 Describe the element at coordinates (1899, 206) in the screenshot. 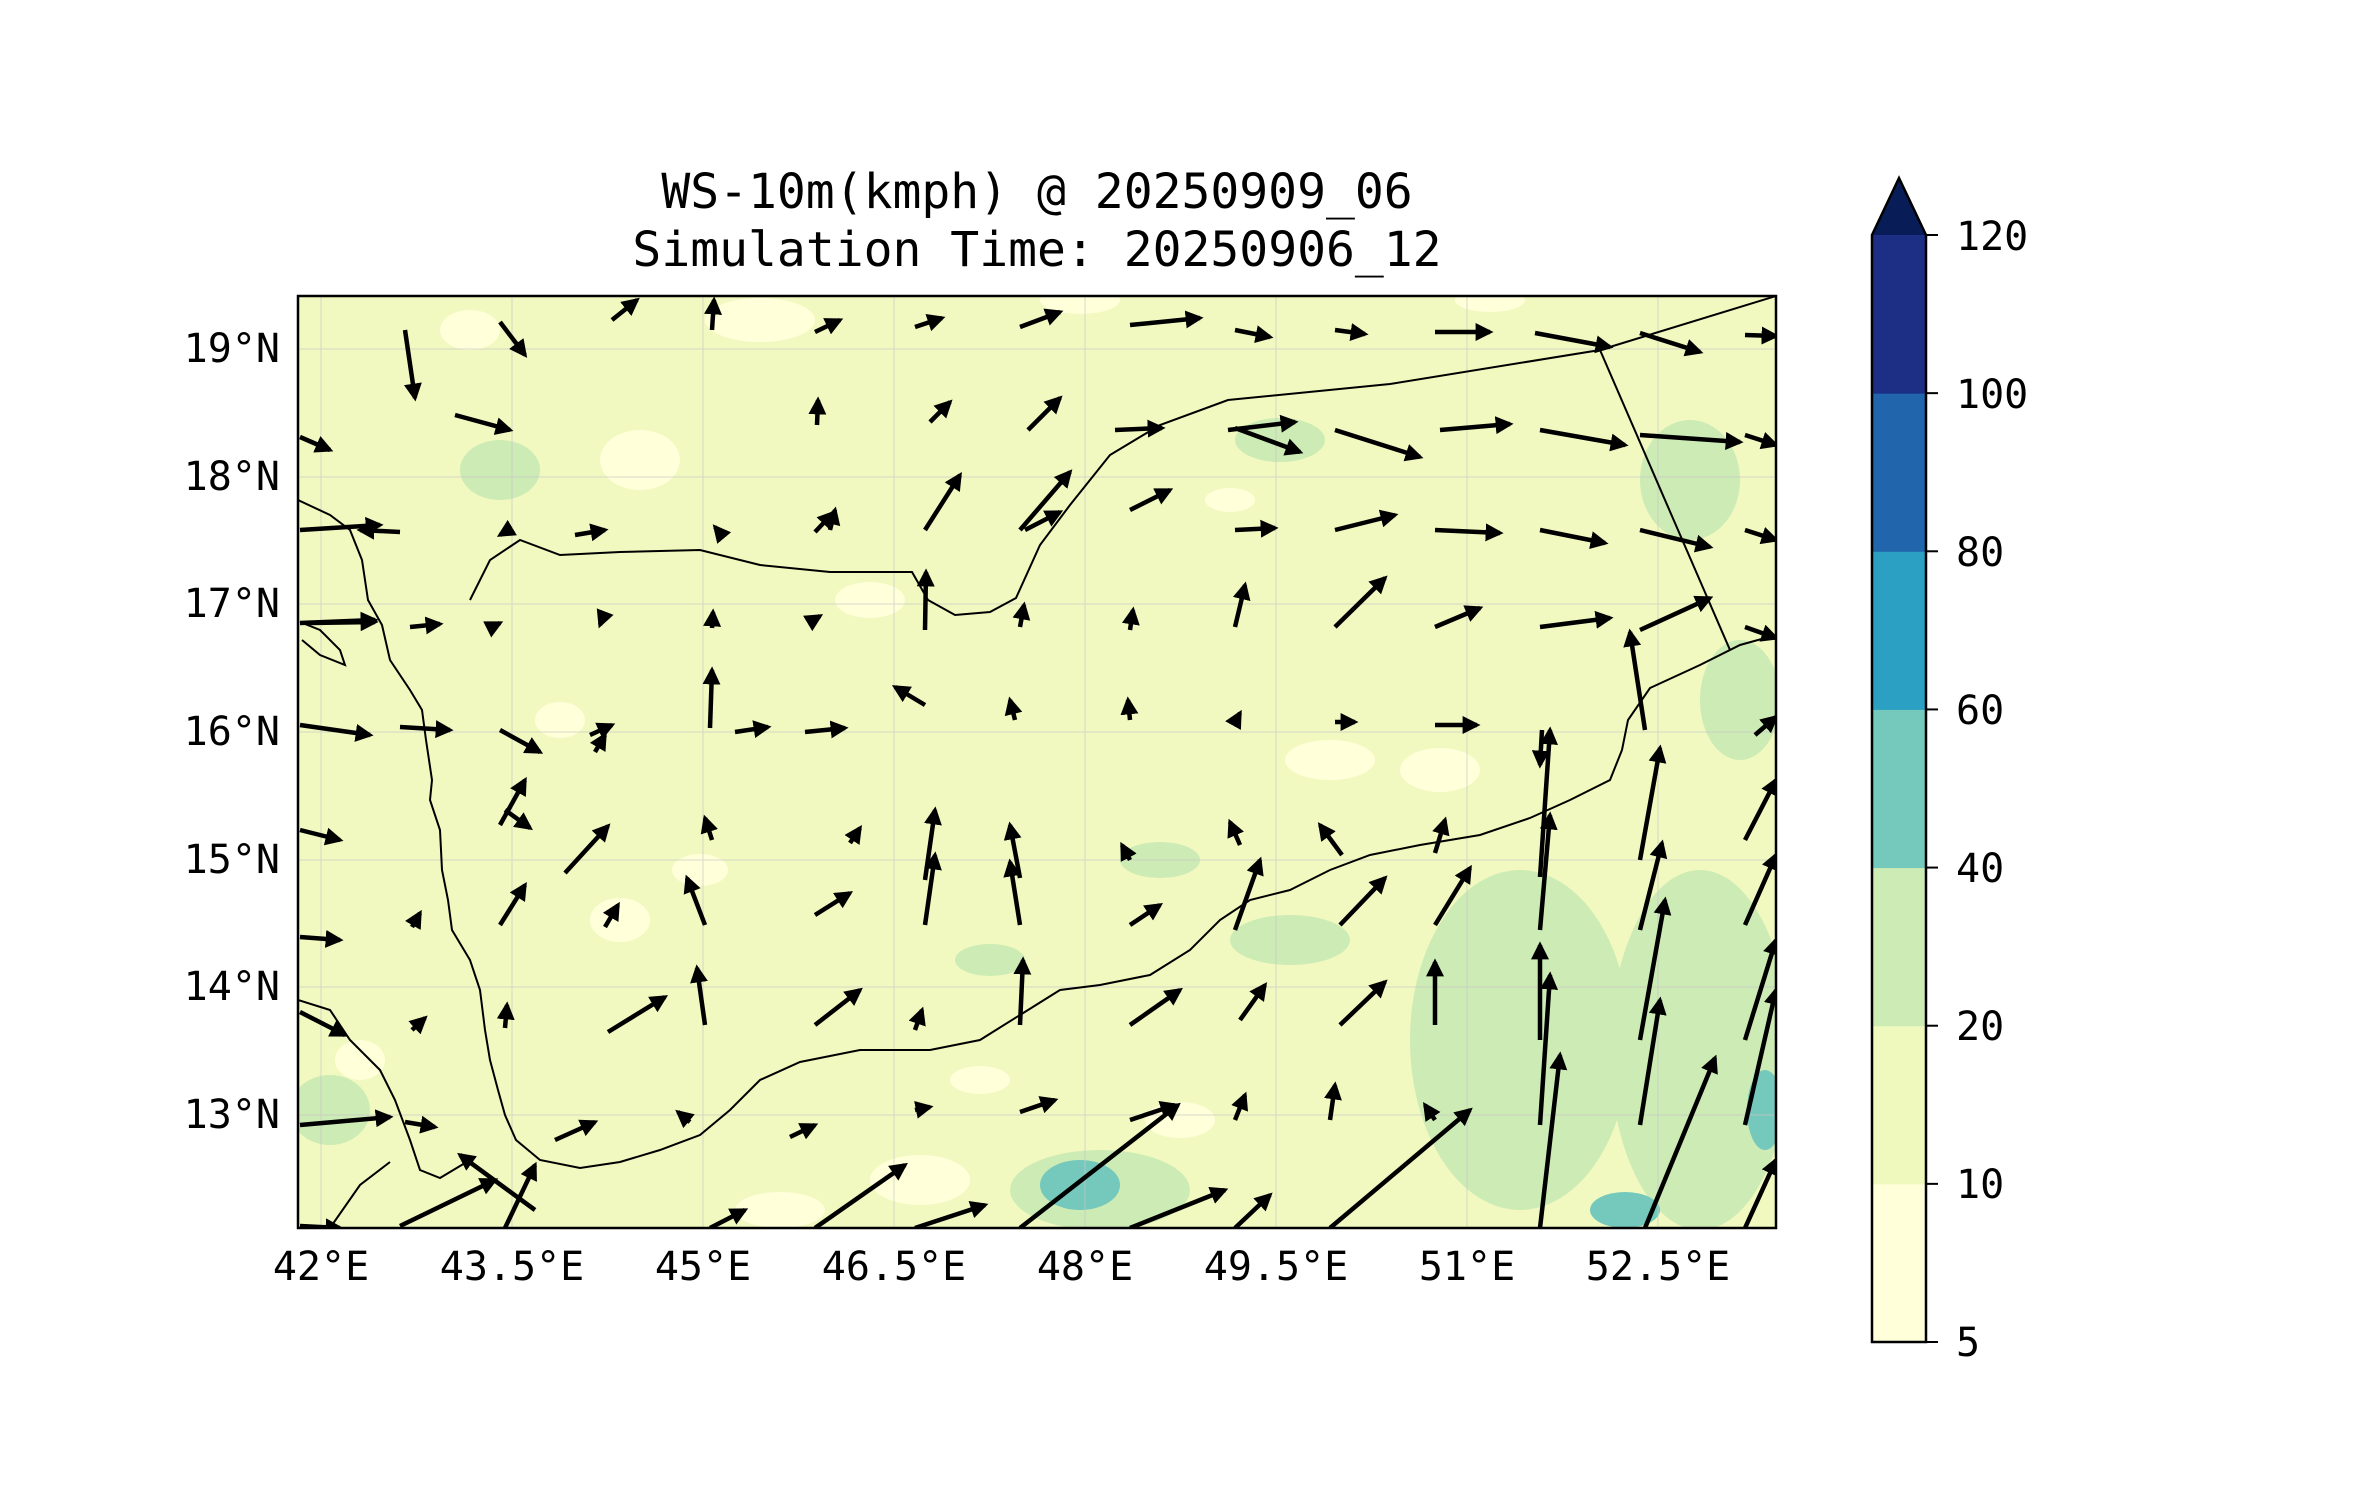

I see `colorbar-extend-arrow` at that location.